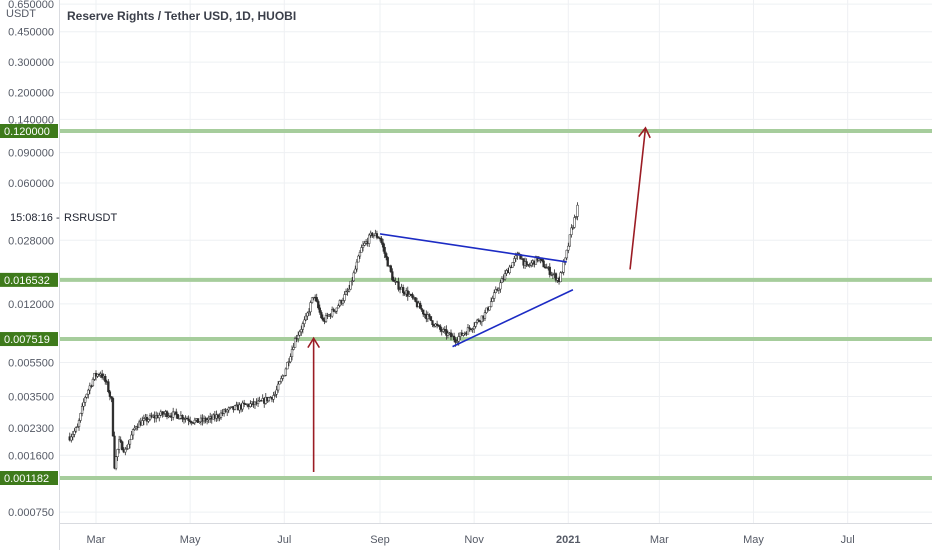 The image size is (932, 550). Describe the element at coordinates (31, 513) in the screenshot. I see `price-tick-label: 0.000750` at that location.